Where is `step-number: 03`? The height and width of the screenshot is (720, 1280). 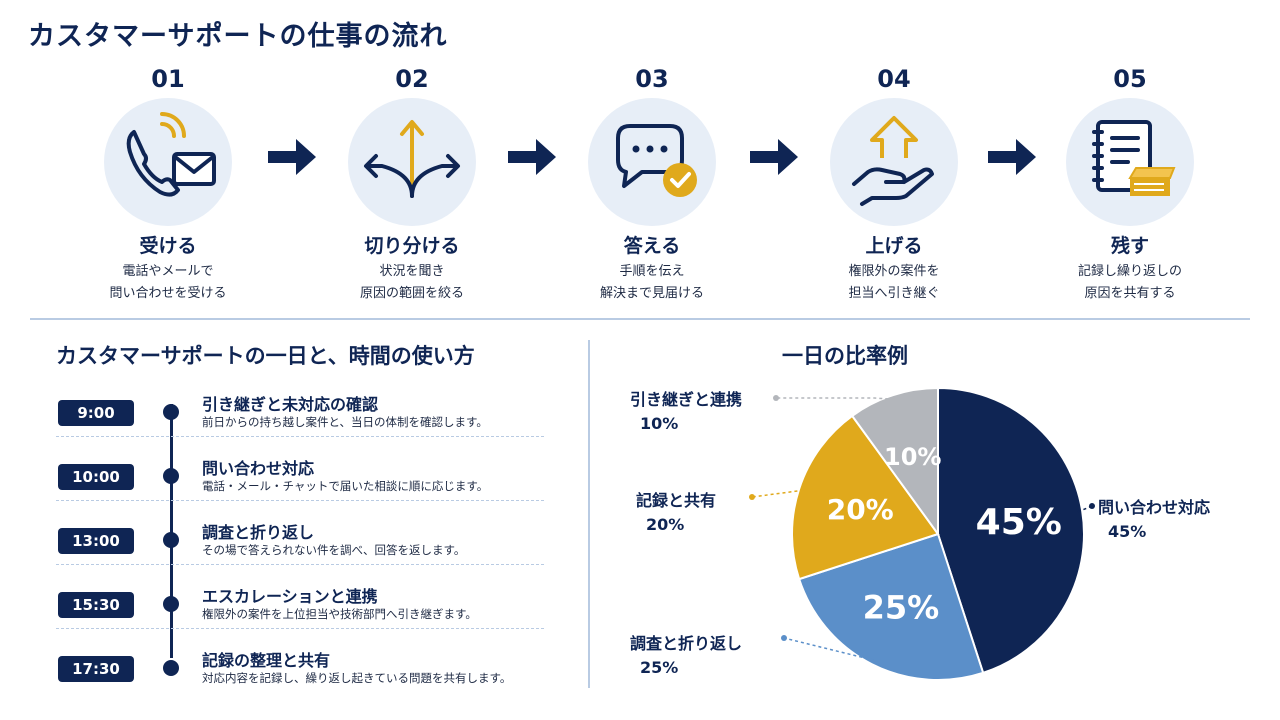
step-number: 03 is located at coordinates (652, 79).